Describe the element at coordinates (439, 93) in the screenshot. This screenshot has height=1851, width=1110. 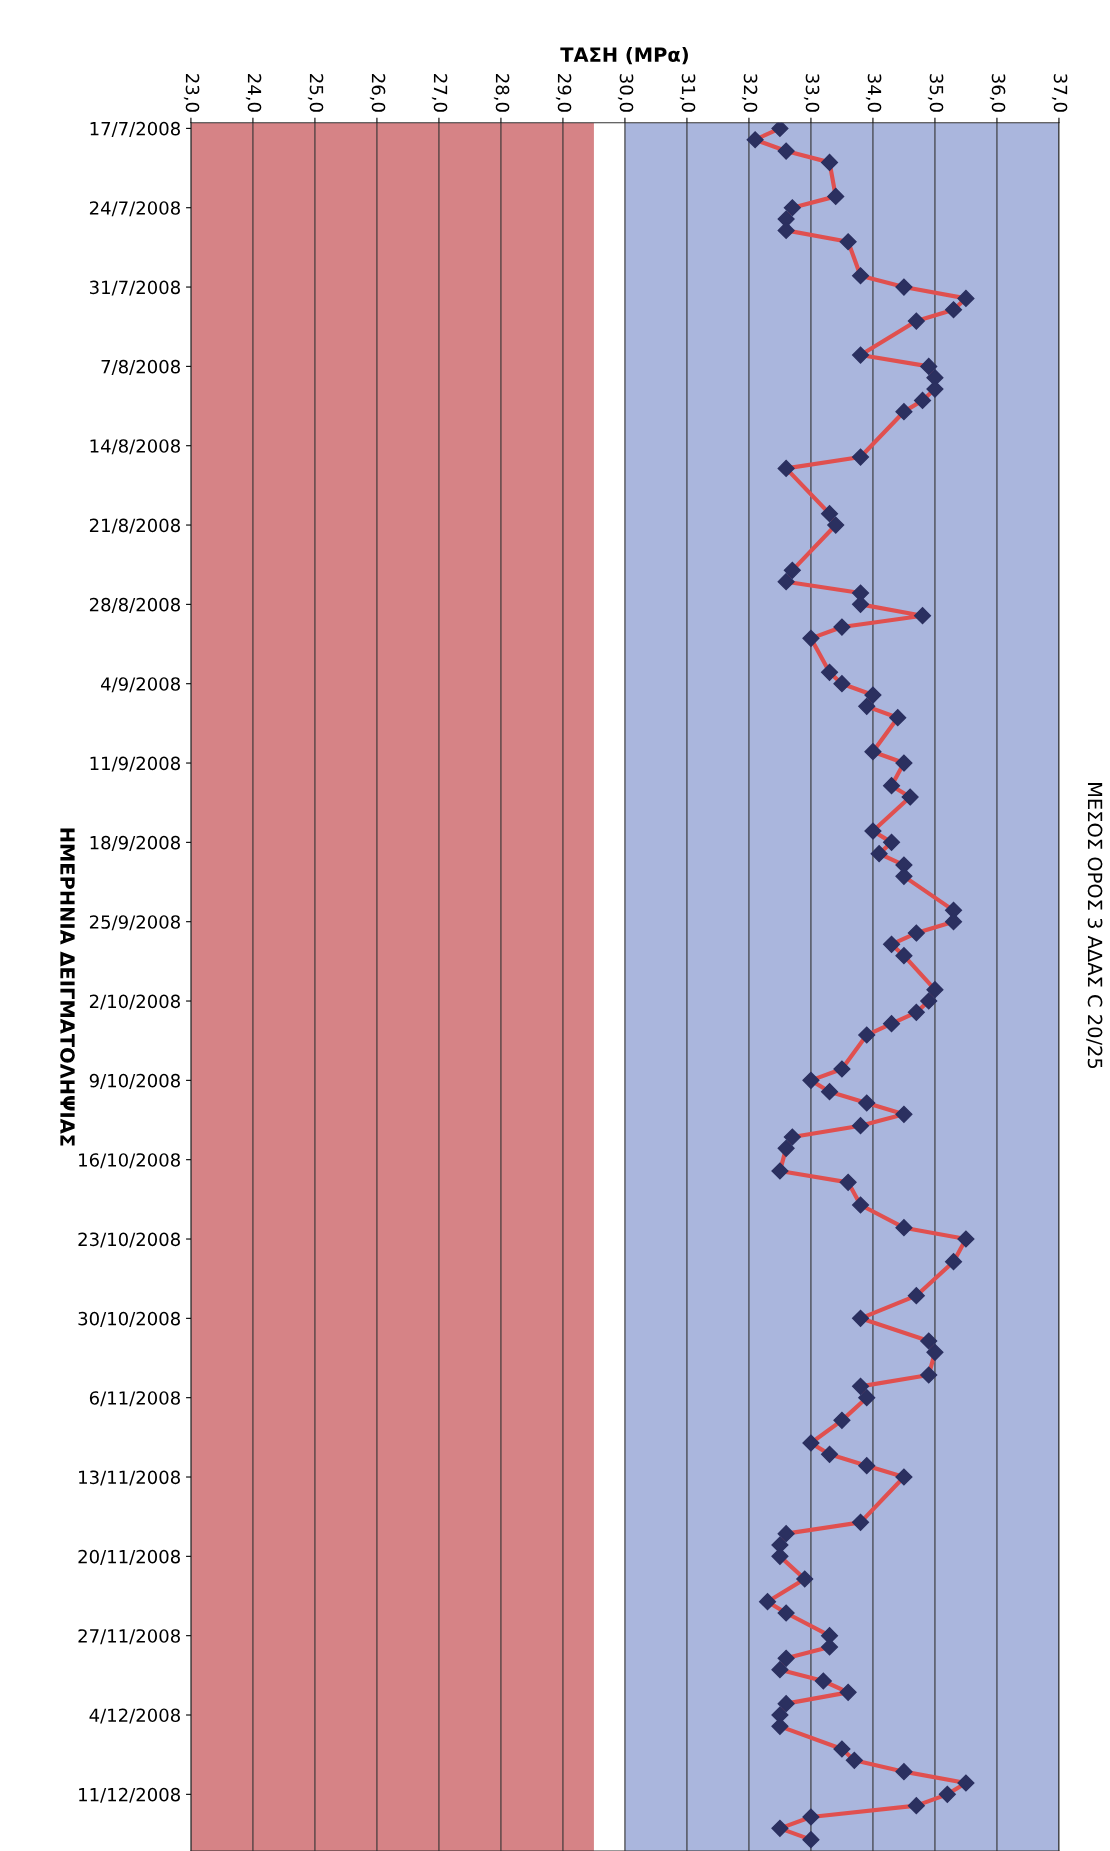
I see `x-tick-label: 27,0` at that location.